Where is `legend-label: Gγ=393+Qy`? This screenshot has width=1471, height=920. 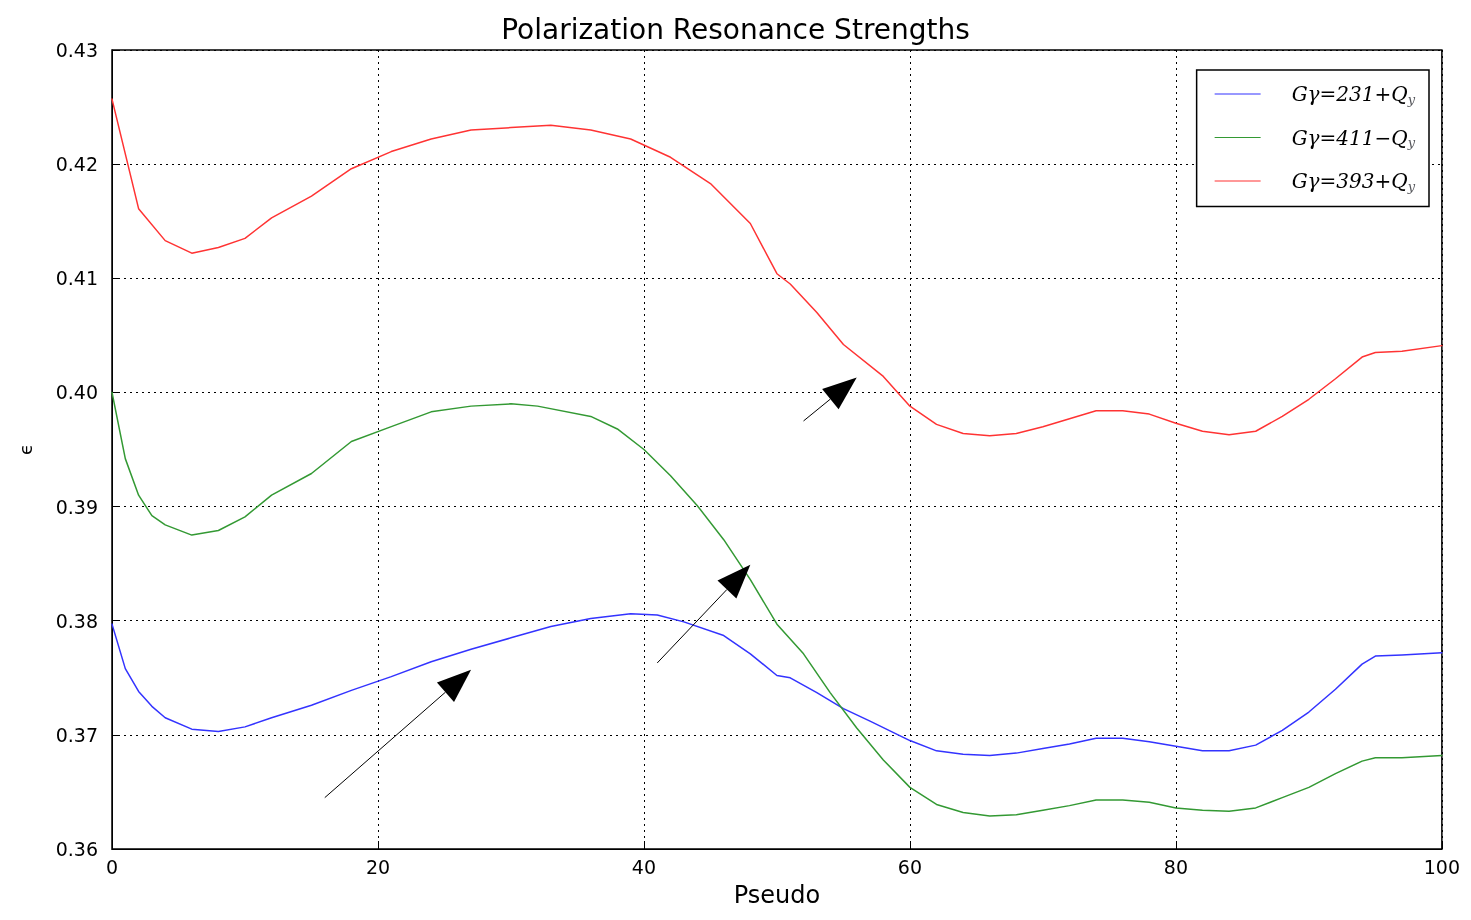
legend-label: Gγ=393+Qy is located at coordinates (1353, 181).